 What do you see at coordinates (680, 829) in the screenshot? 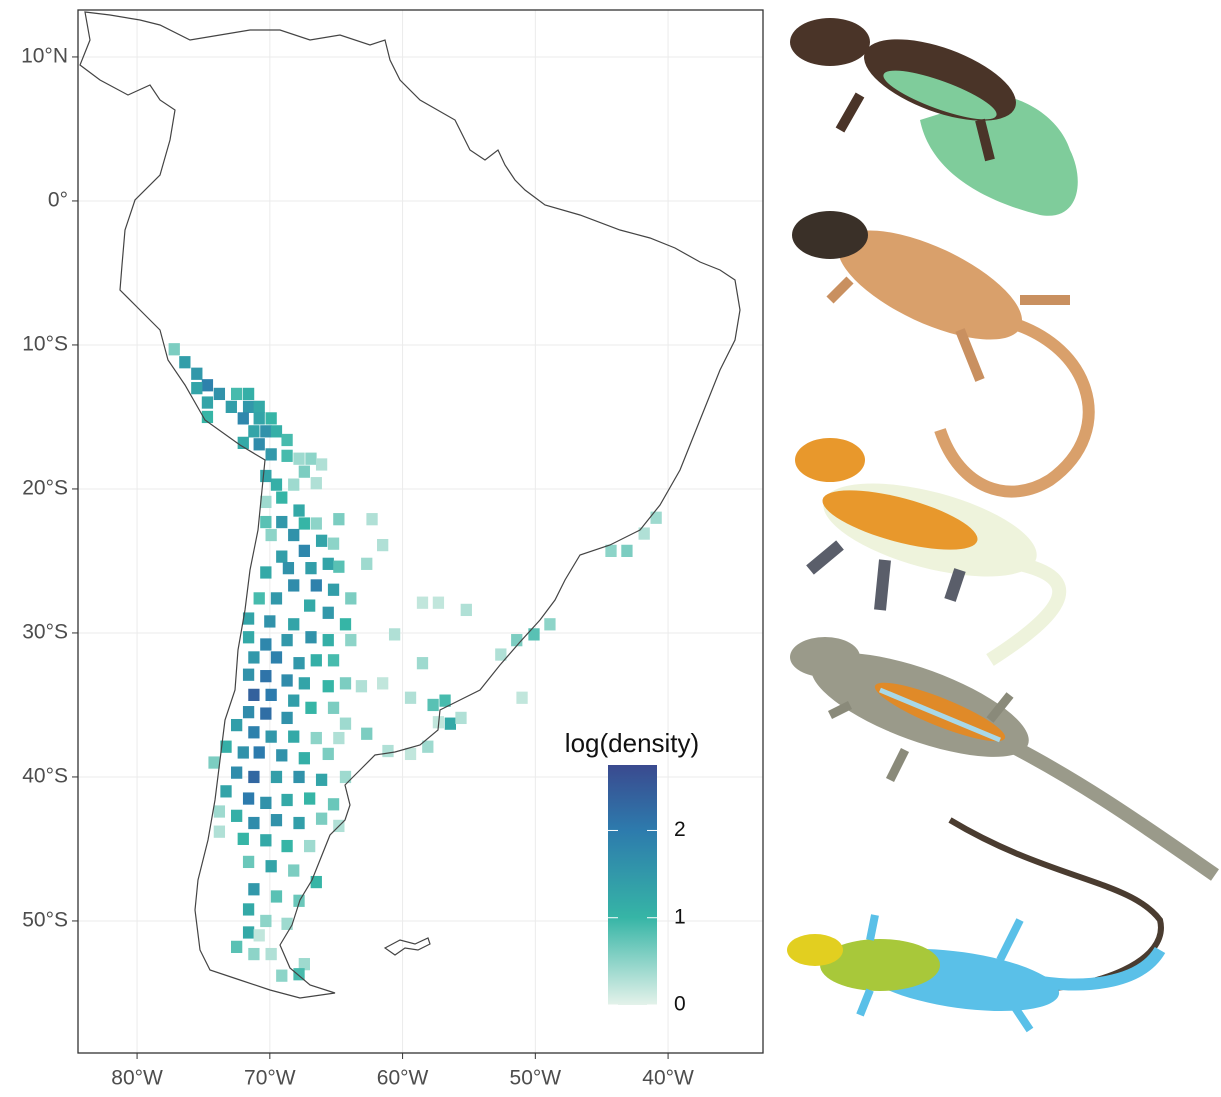
I see `colorbar-tick-label: 2` at bounding box center [680, 829].